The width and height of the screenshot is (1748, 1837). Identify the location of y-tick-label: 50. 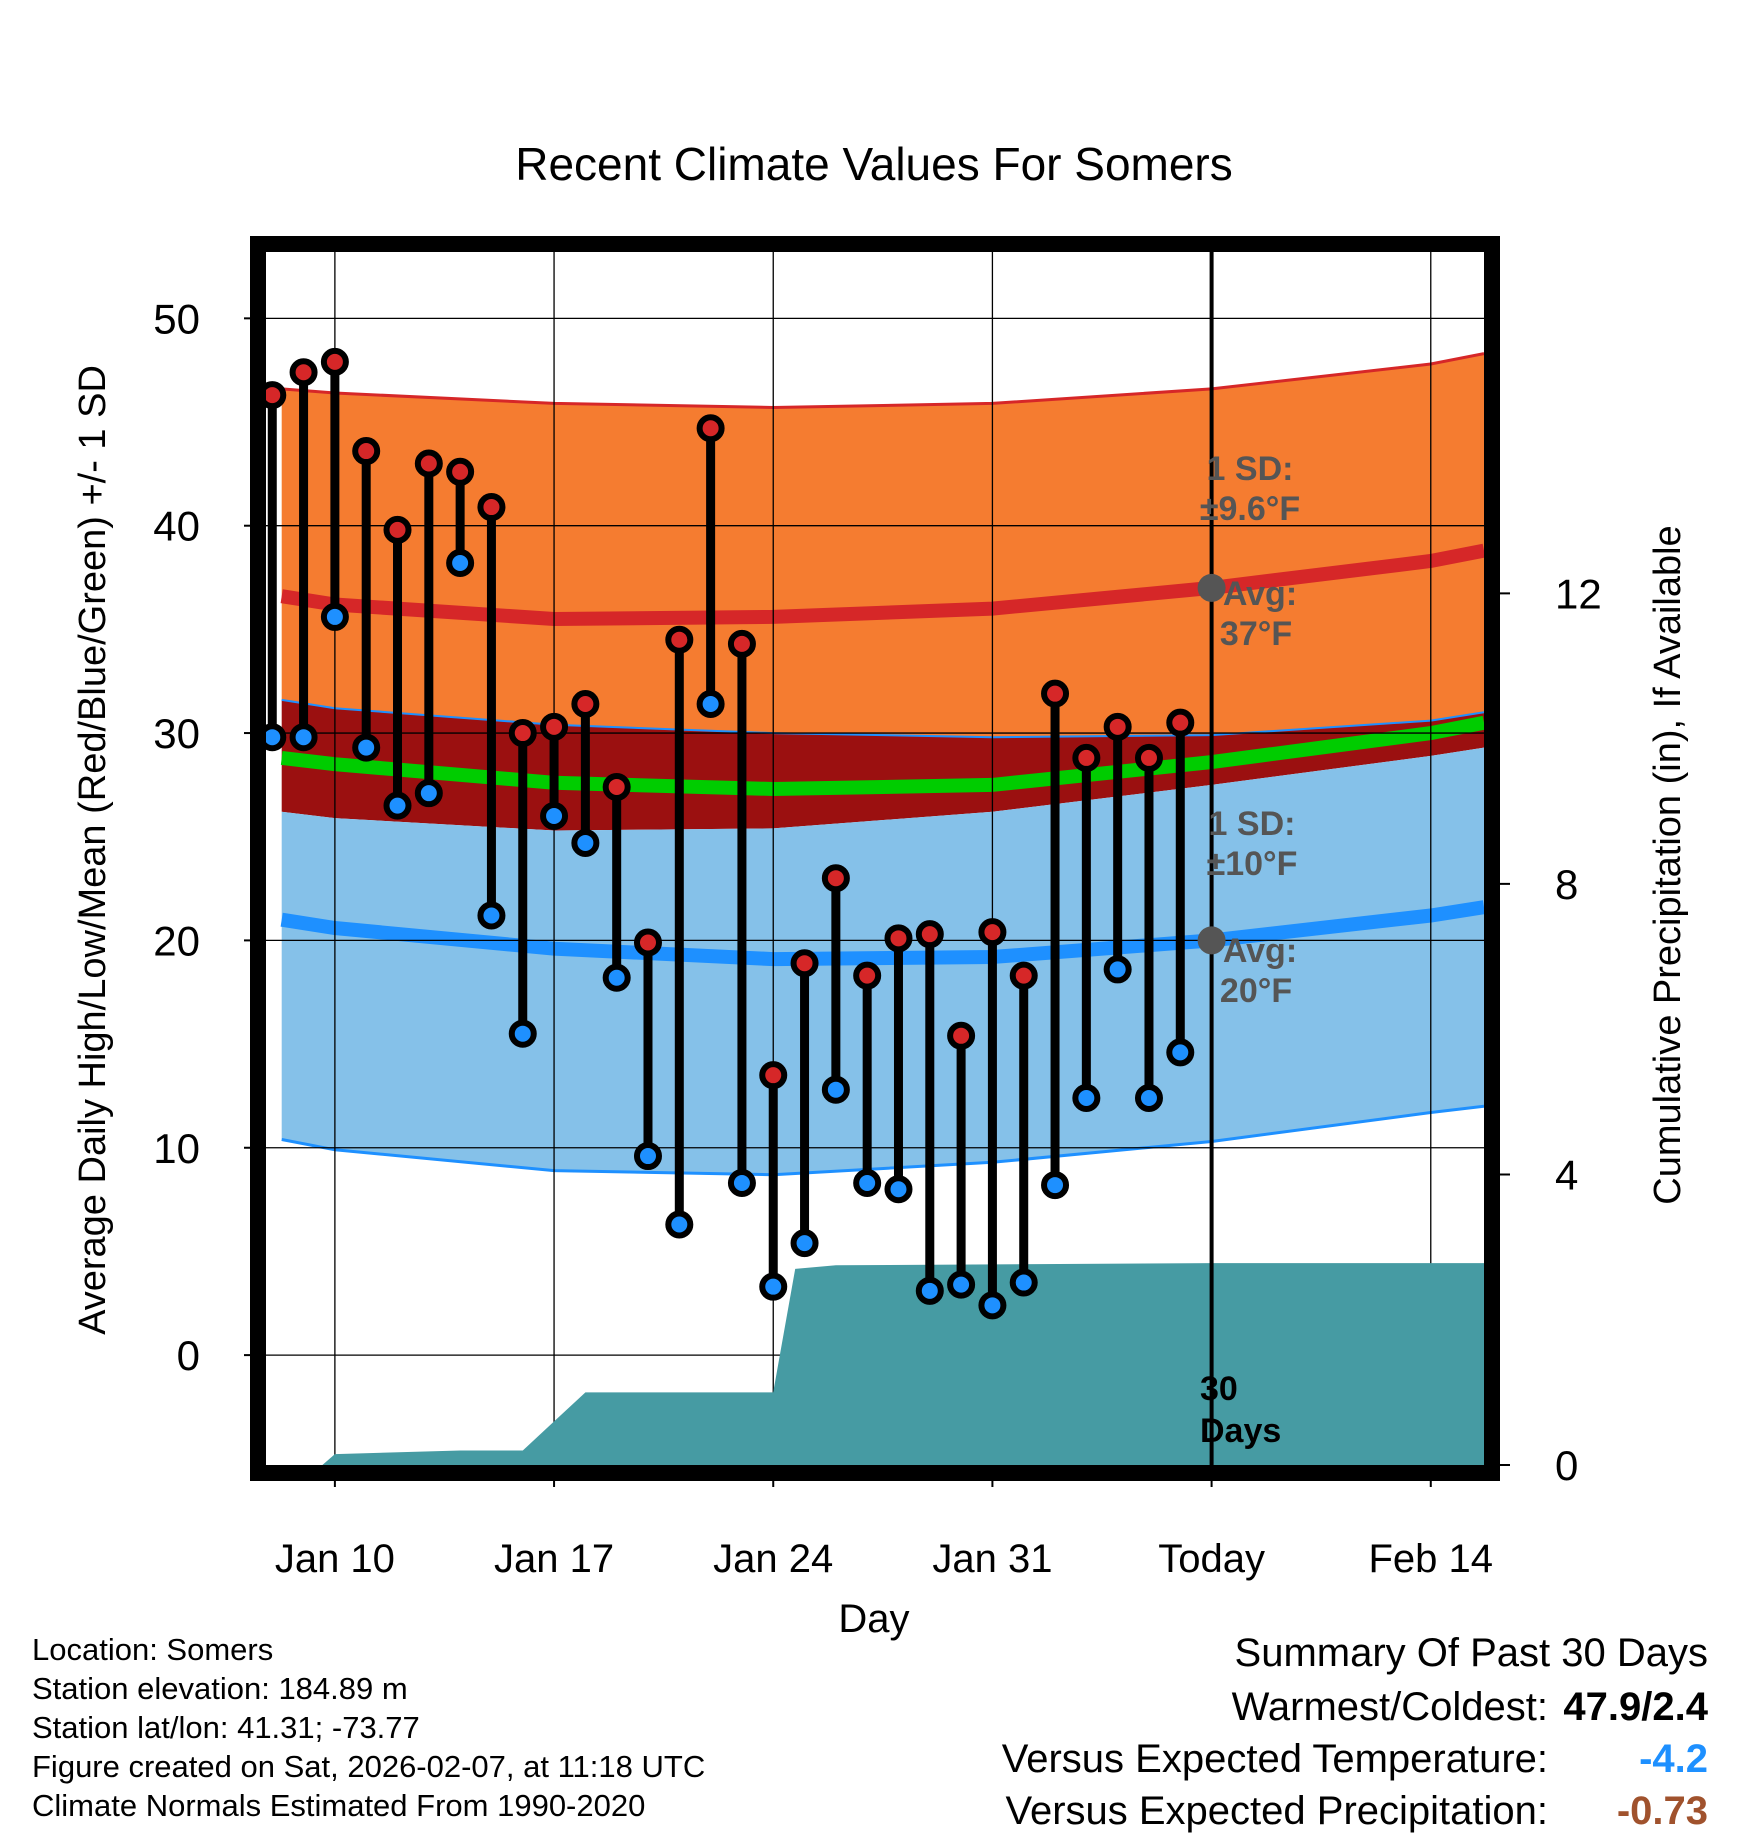
(176, 318).